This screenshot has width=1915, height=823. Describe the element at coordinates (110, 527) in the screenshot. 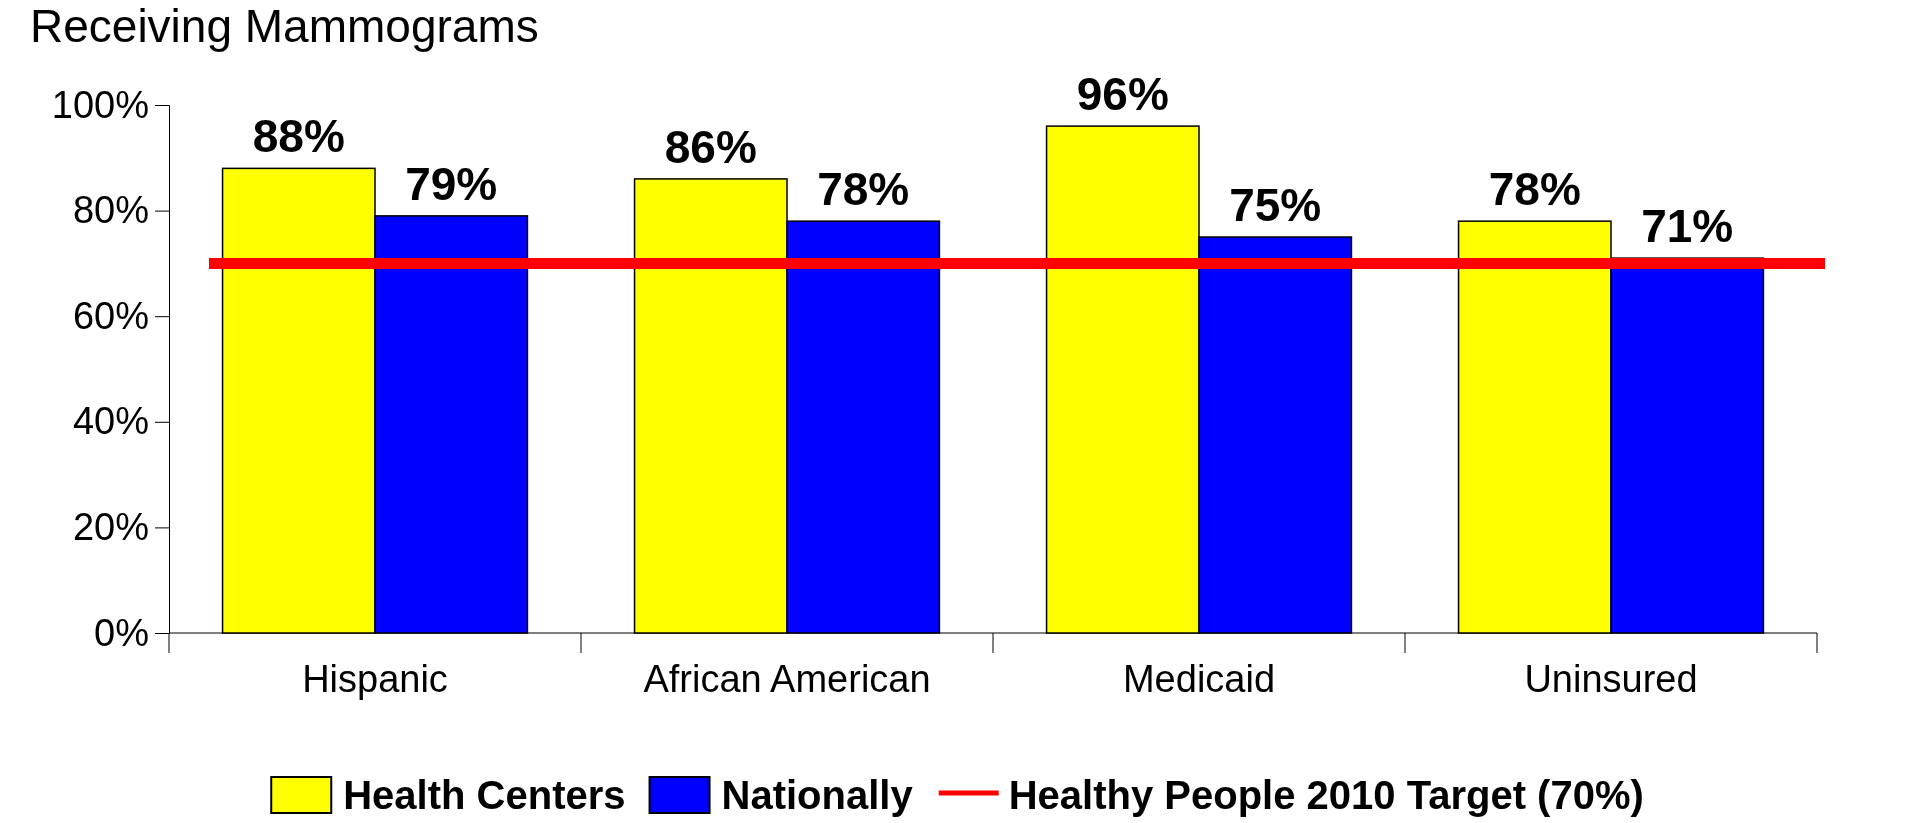

I see `y-tick-label: 20%` at that location.